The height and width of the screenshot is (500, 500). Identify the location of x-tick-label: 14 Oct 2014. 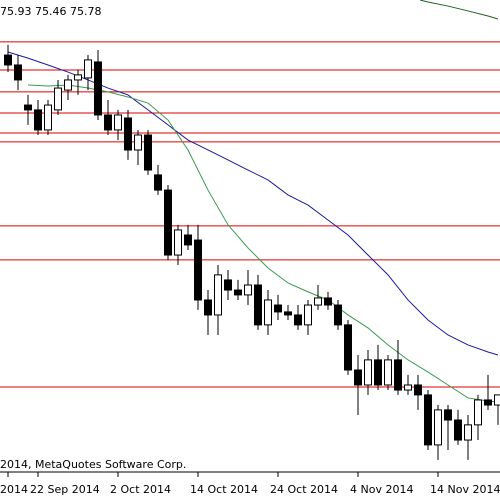
(224, 489).